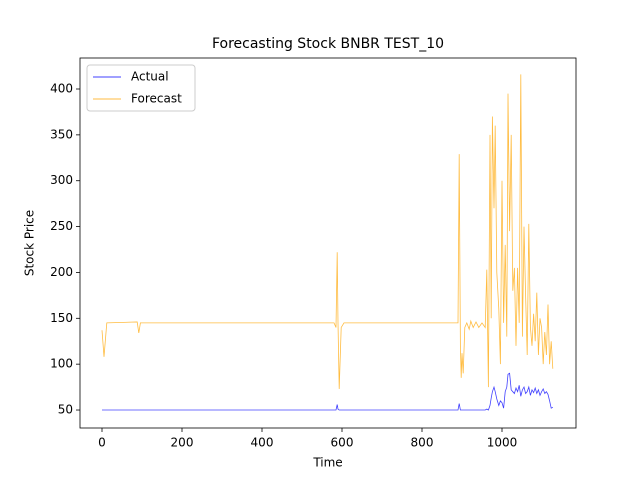  Describe the element at coordinates (61, 89) in the screenshot. I see `y-tick-label: 400` at that location.